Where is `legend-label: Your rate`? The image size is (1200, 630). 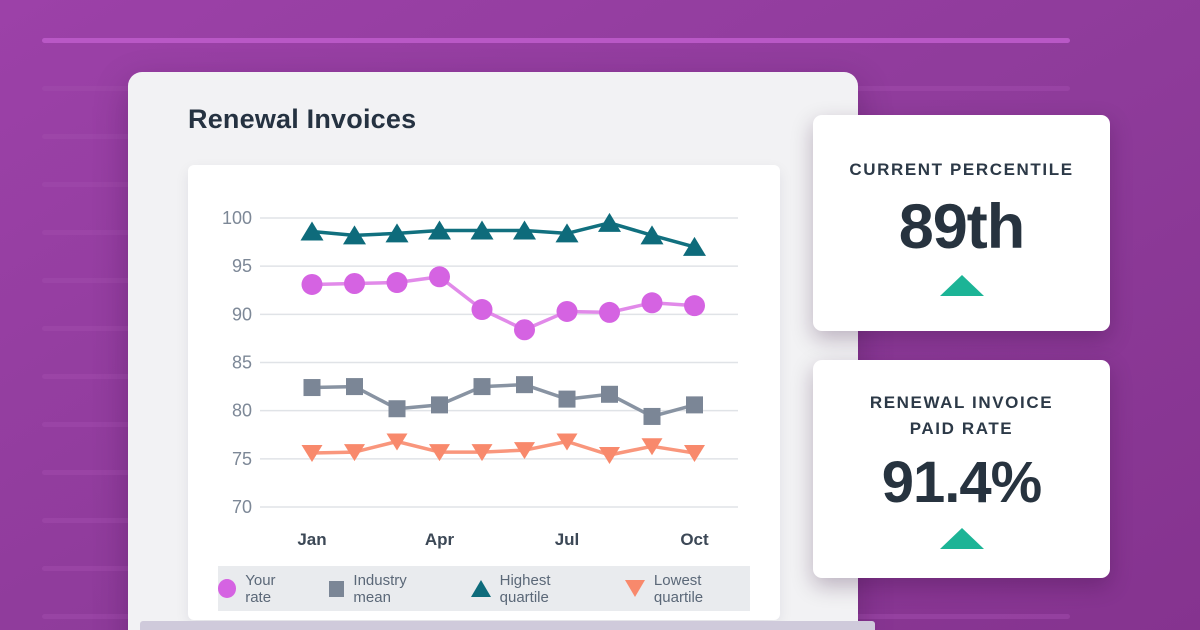 legend-label: Your rate is located at coordinates (260, 588).